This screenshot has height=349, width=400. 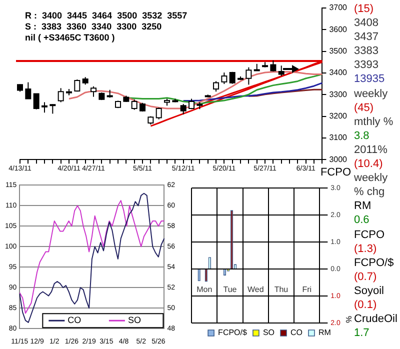 What do you see at coordinates (369, 291) in the screenshot?
I see `text: Soyoil` at bounding box center [369, 291].